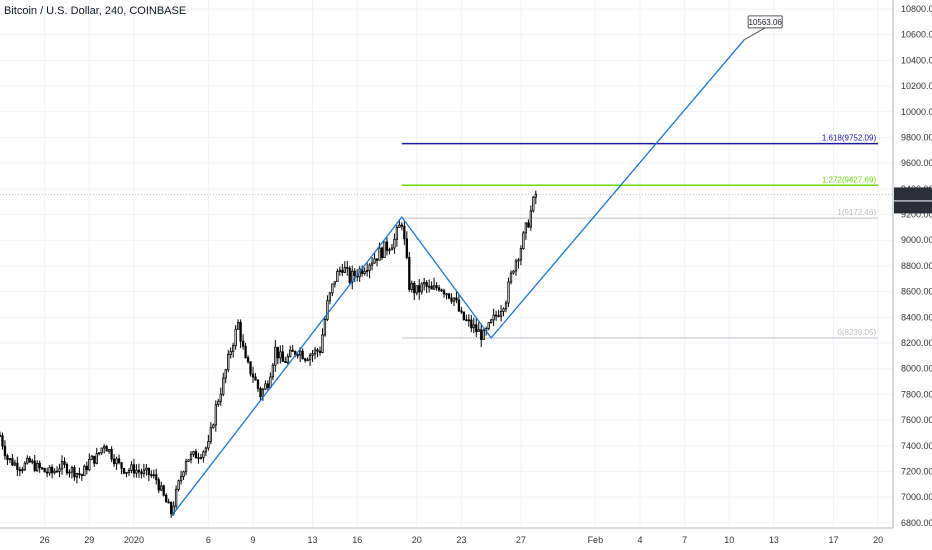 The height and width of the screenshot is (550, 932). What do you see at coordinates (596, 540) in the screenshot?
I see `x-tick-label: Feb` at bounding box center [596, 540].